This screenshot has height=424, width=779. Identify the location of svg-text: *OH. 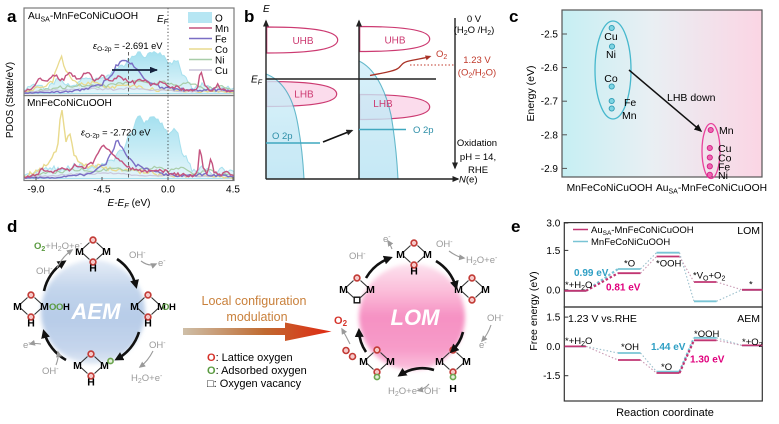
(630, 347).